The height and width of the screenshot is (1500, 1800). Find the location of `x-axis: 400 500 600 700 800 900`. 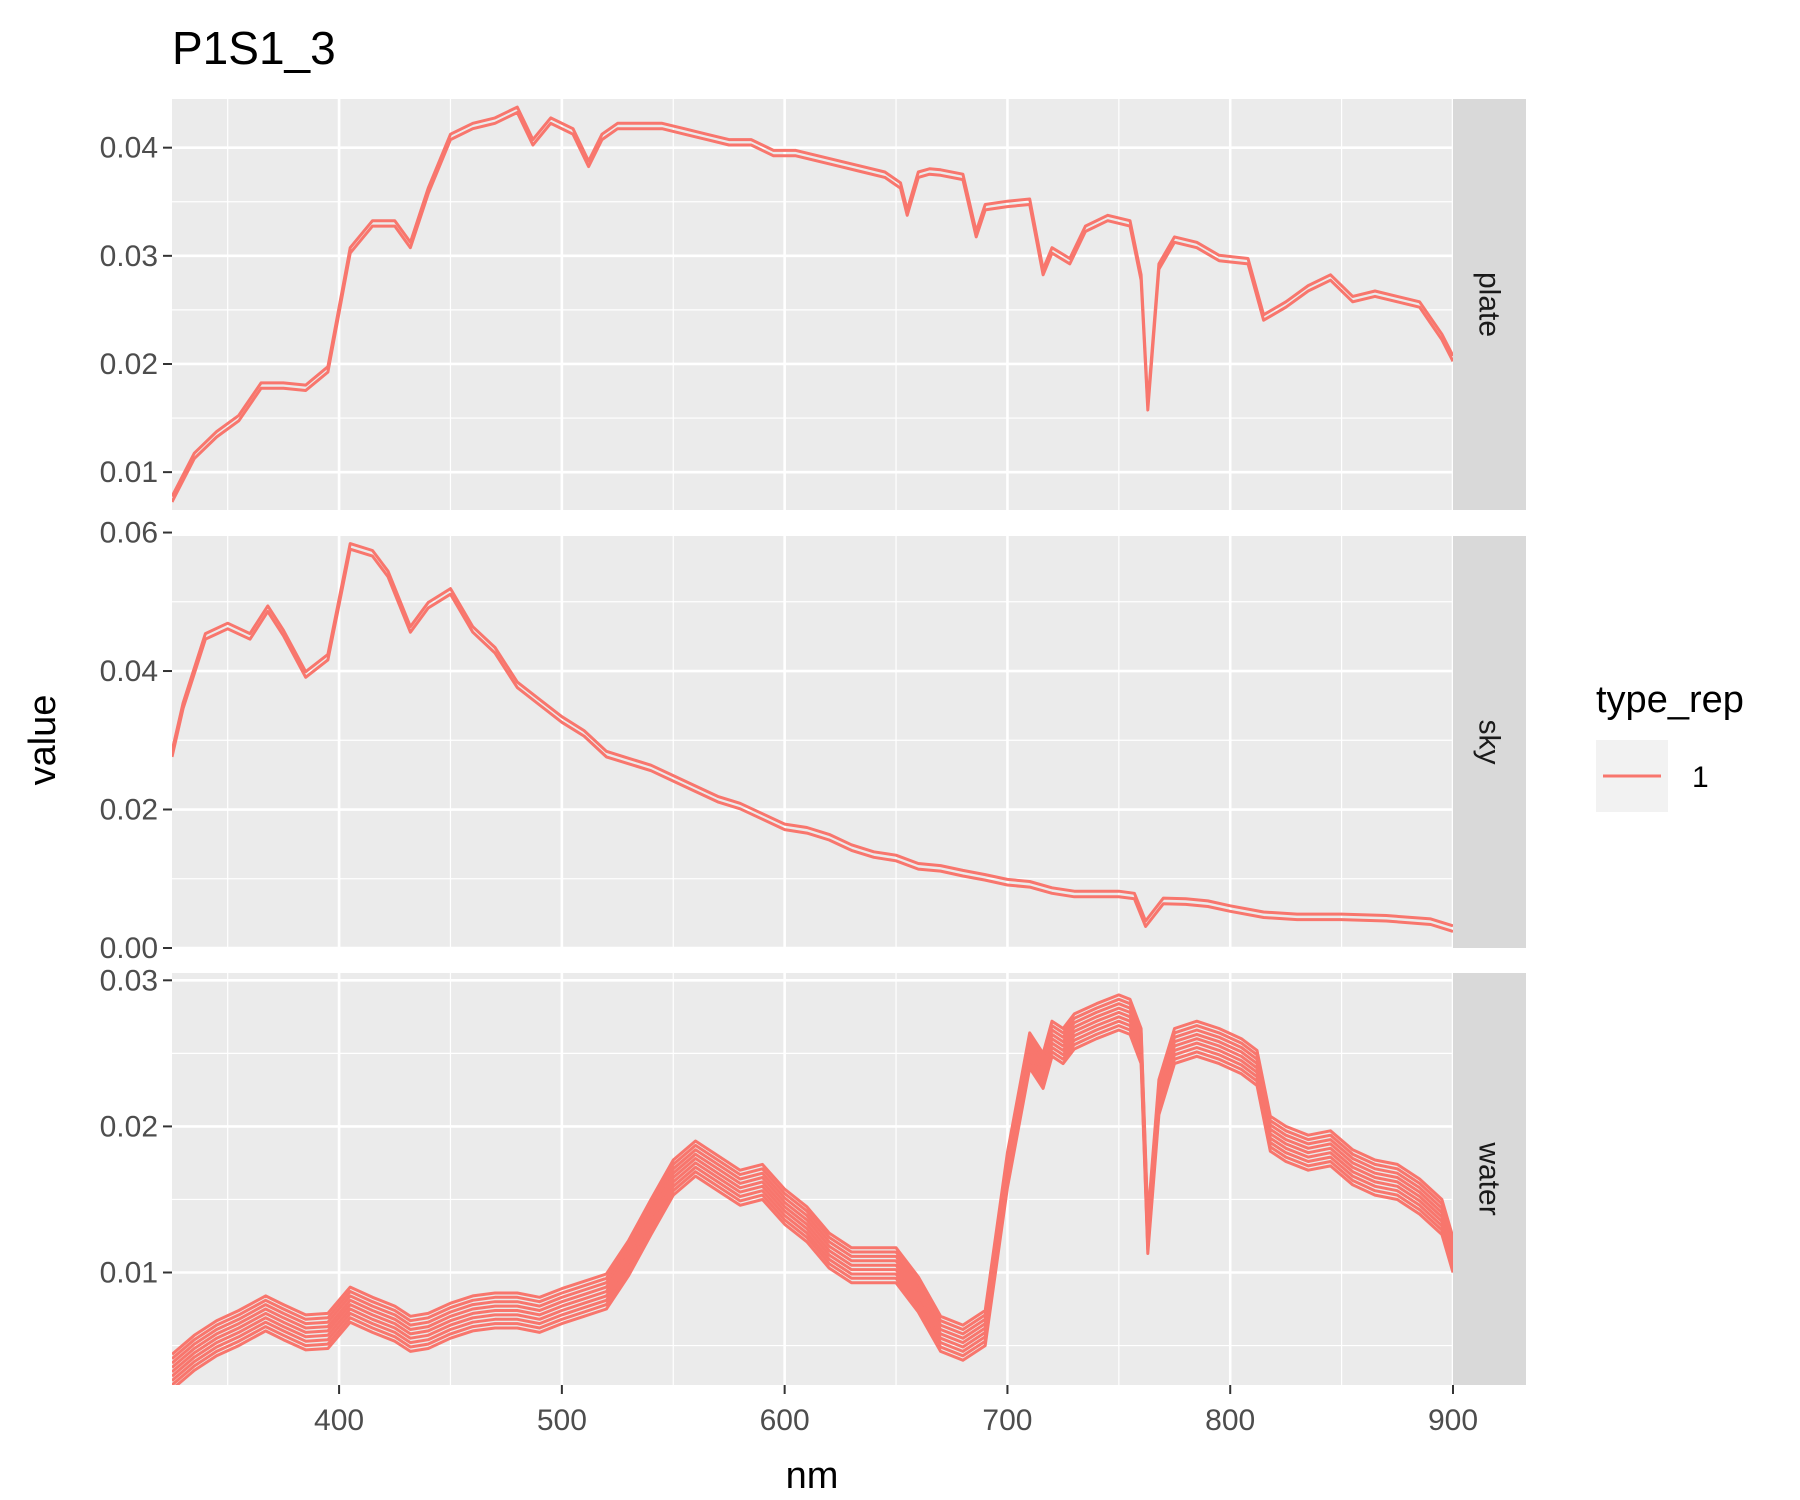

x-axis: 400 500 600 700 800 900 is located at coordinates (896, 1411).